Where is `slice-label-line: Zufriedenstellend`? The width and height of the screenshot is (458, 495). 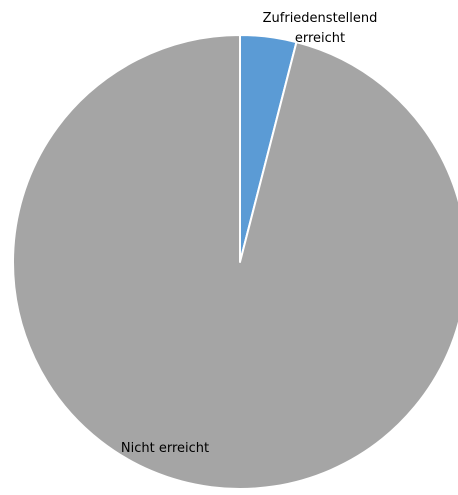
slice-label-line: Zufriedenstellend is located at coordinates (320, 18).